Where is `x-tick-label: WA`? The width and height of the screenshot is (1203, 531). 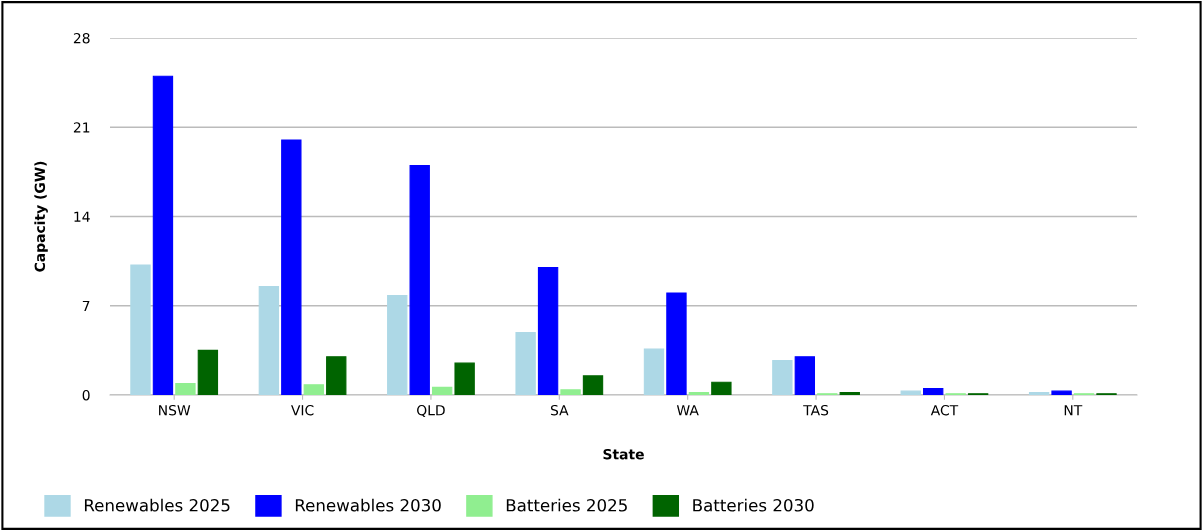
x-tick-label: WA is located at coordinates (687, 410).